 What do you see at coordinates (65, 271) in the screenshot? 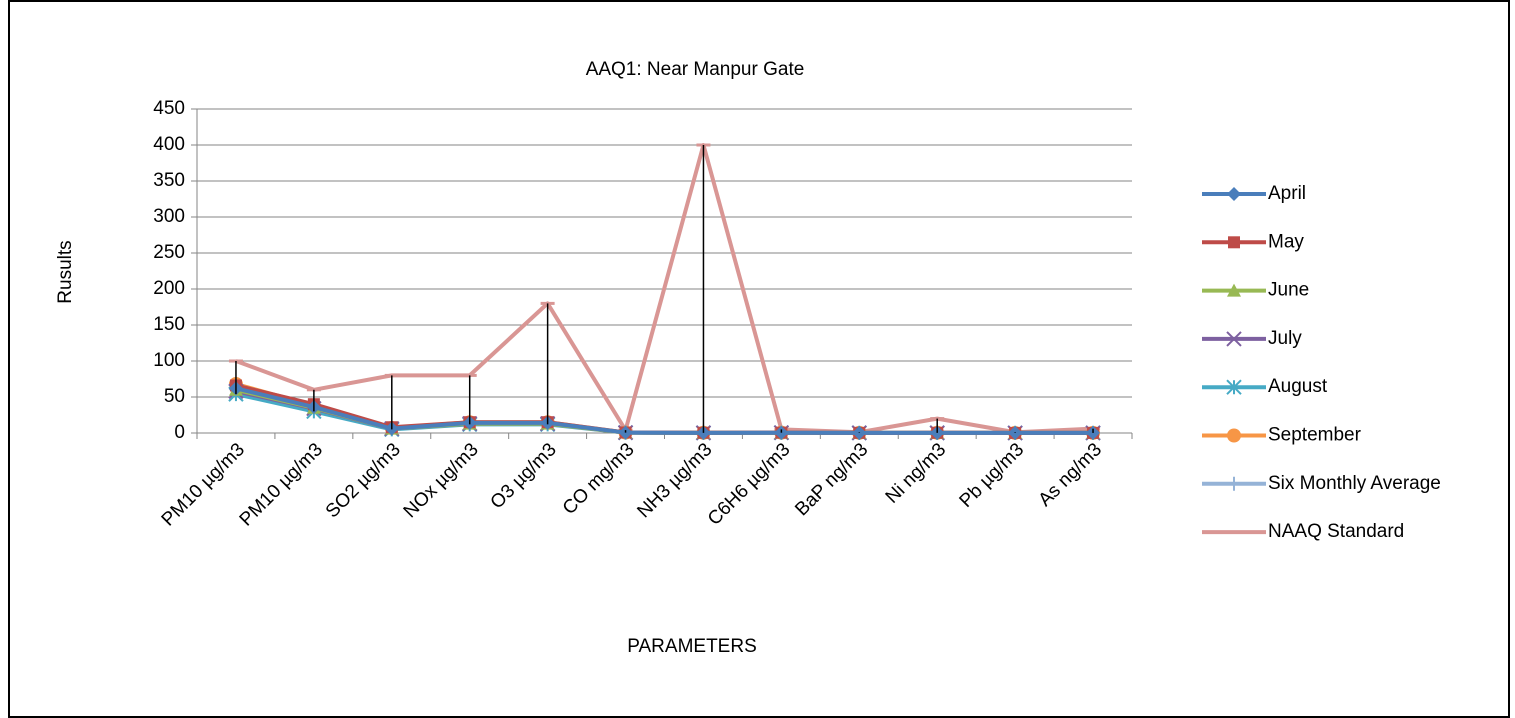
I see `y-axis-label: Rusults` at bounding box center [65, 271].